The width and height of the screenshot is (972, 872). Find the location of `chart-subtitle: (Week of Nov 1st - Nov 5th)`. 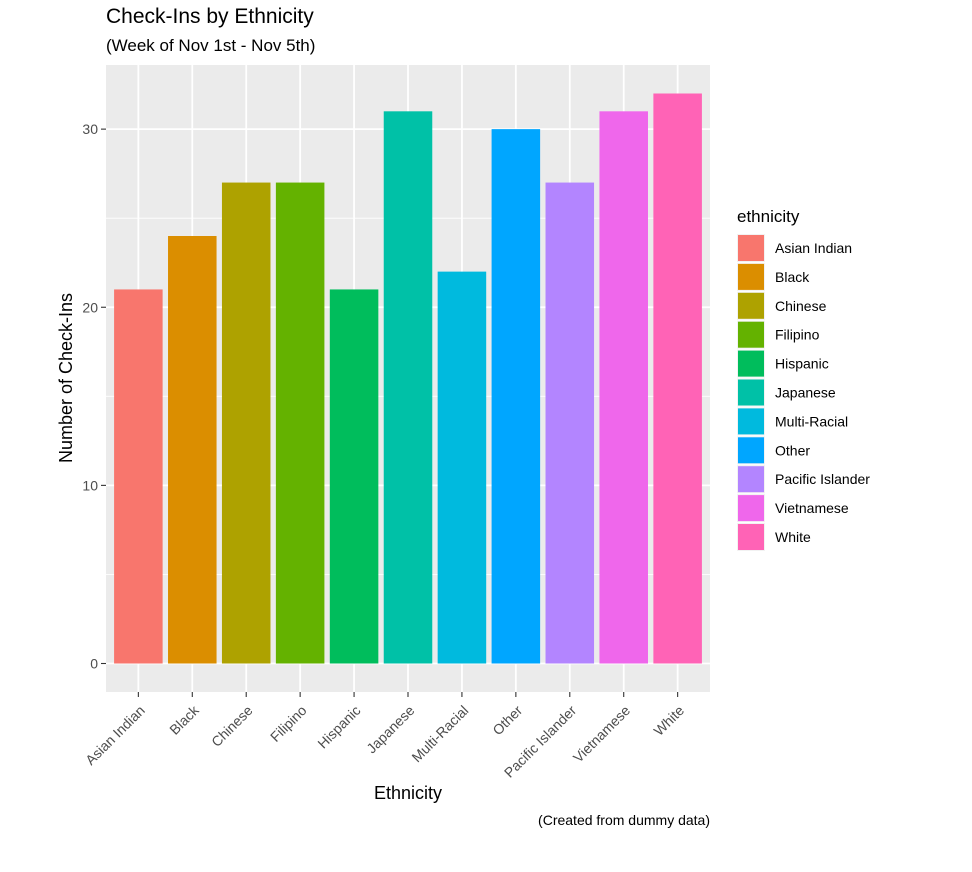

chart-subtitle: (Week of Nov 1st - Nov 5th) is located at coordinates (210, 45).